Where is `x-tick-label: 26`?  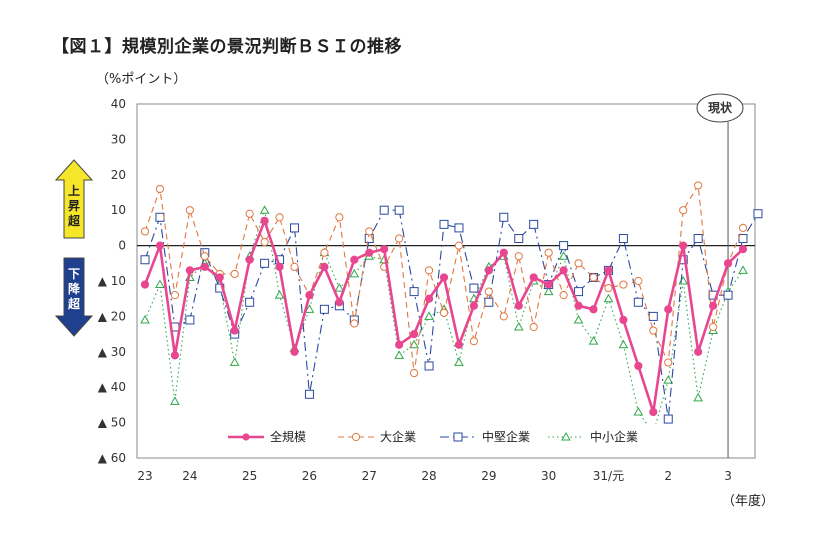 x-tick-label: 26 is located at coordinates (309, 476).